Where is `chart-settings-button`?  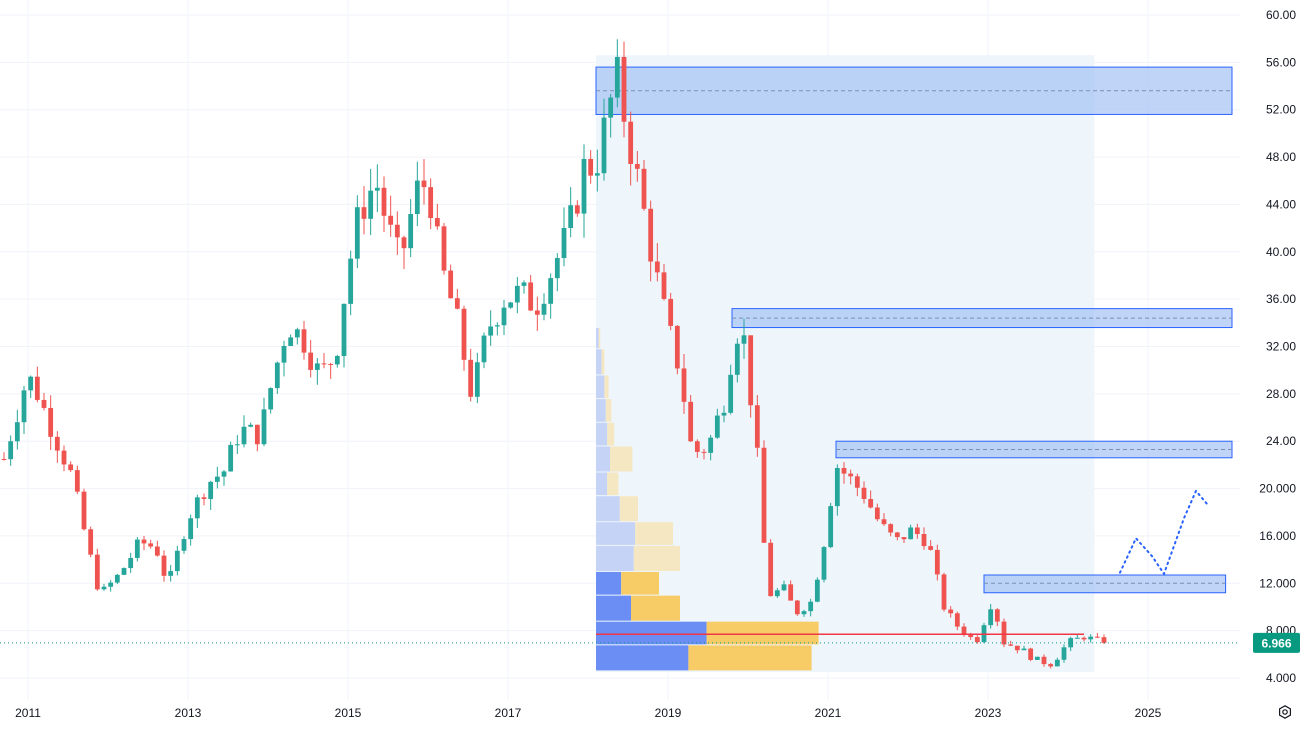
chart-settings-button is located at coordinates (1285, 712).